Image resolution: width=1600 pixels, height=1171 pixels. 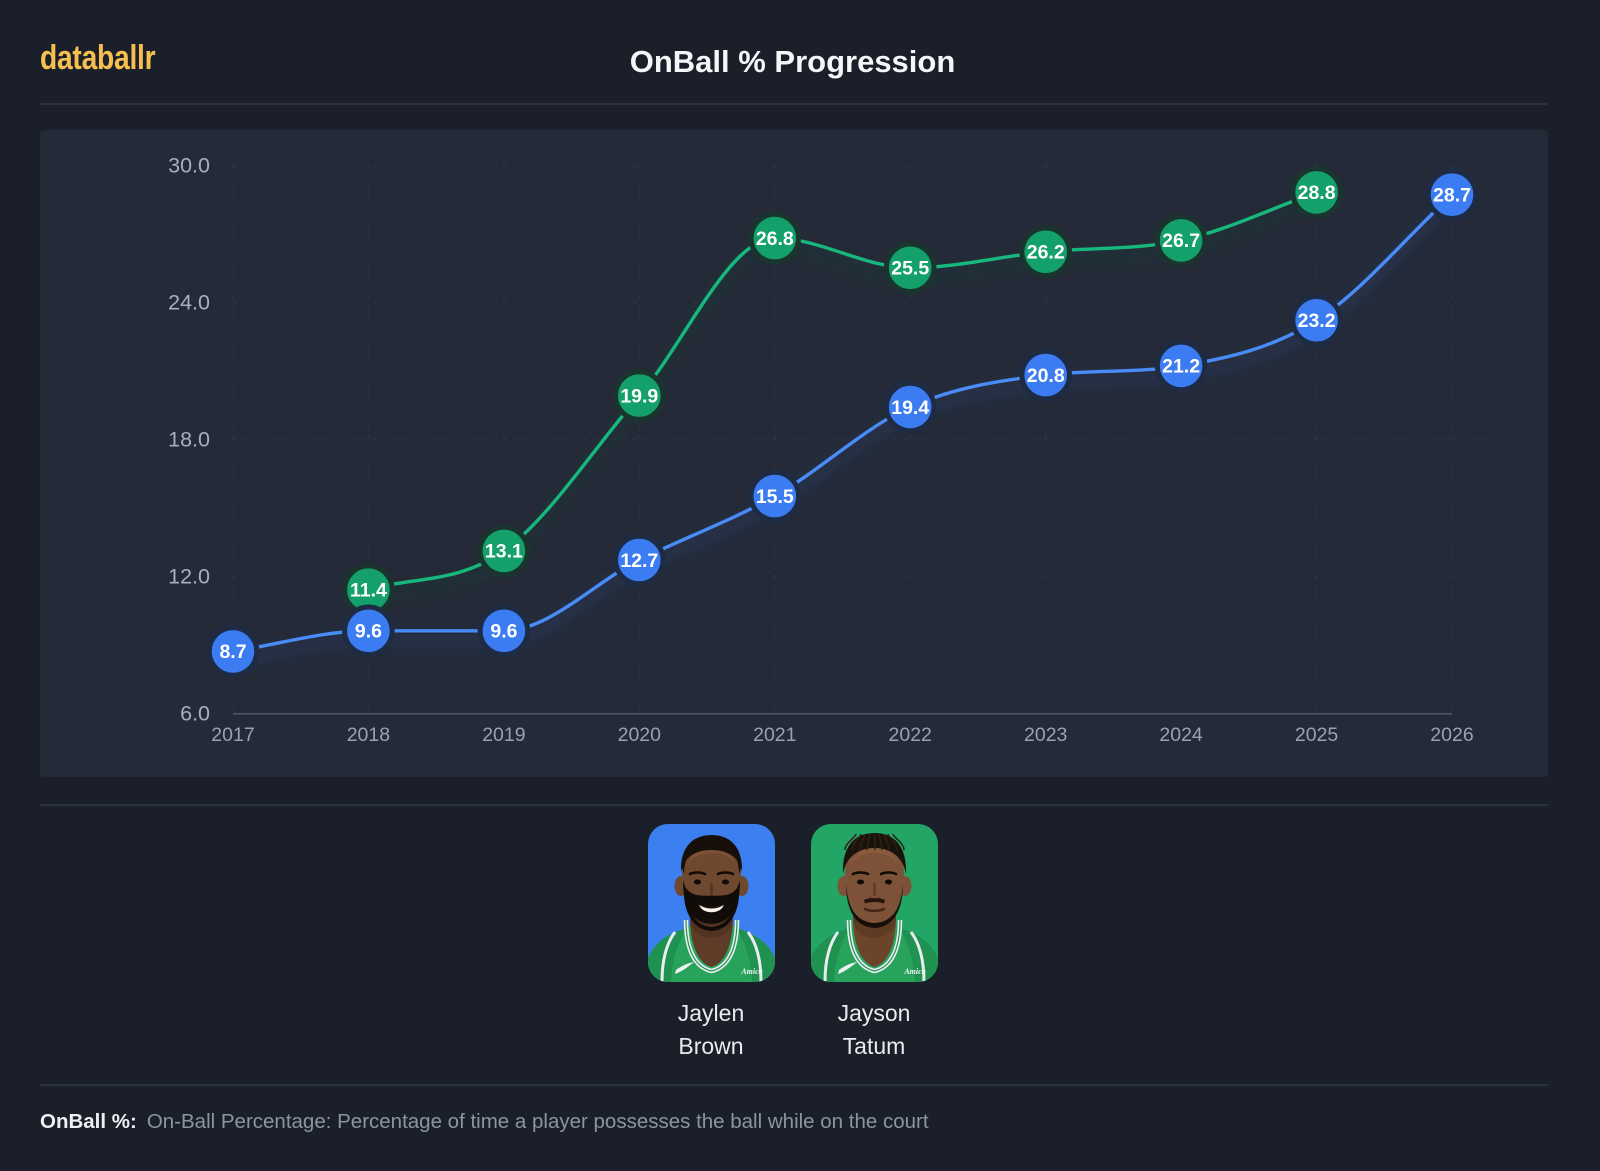 What do you see at coordinates (1317, 321) in the screenshot?
I see `svg-text: 23.2` at bounding box center [1317, 321].